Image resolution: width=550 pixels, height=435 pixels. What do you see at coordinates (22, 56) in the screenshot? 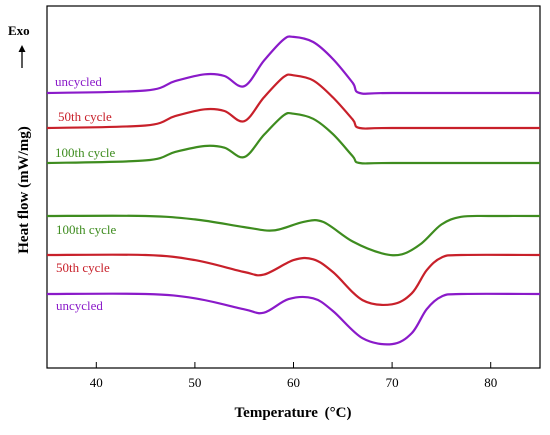
I see `exo-arrow` at bounding box center [22, 56].